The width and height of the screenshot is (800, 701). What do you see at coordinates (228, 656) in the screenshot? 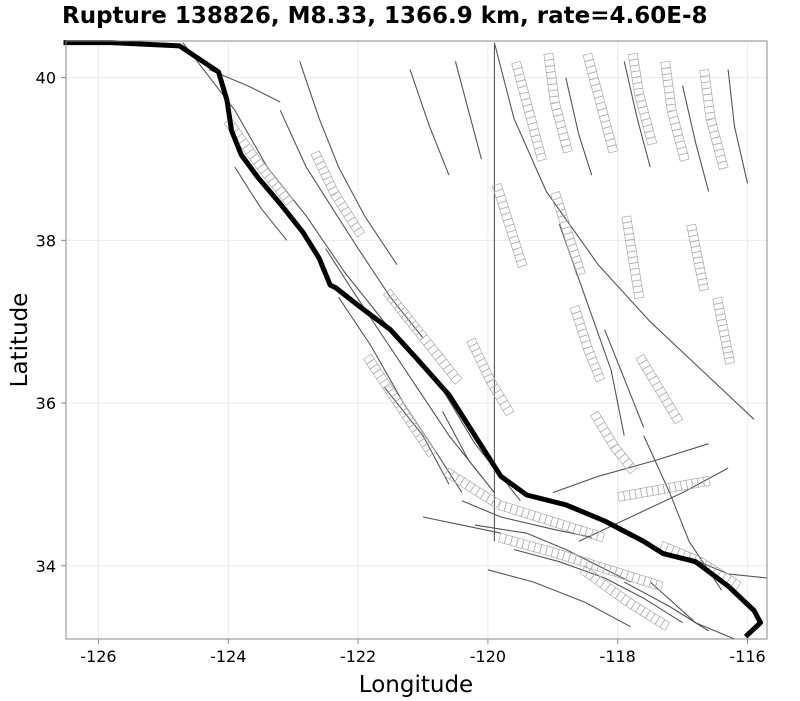
I see `x-tick-label: -124` at bounding box center [228, 656].